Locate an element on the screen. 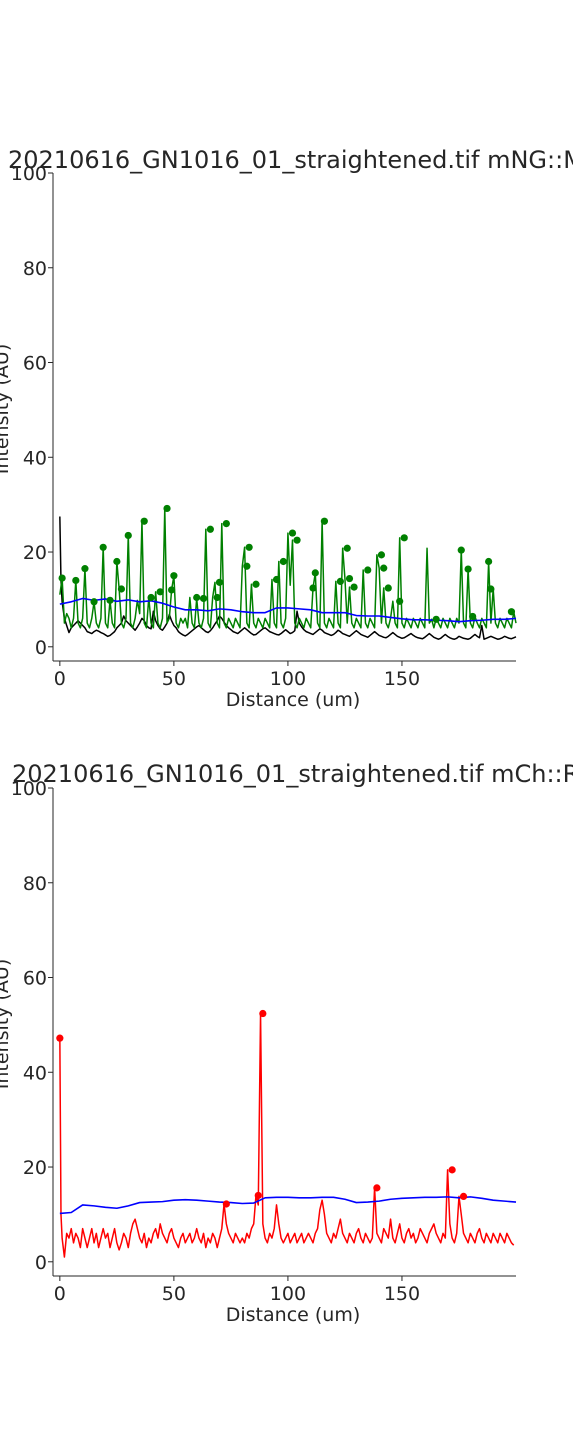 The height and width of the screenshot is (1440, 573). series-background-line is located at coordinates (288, 578).